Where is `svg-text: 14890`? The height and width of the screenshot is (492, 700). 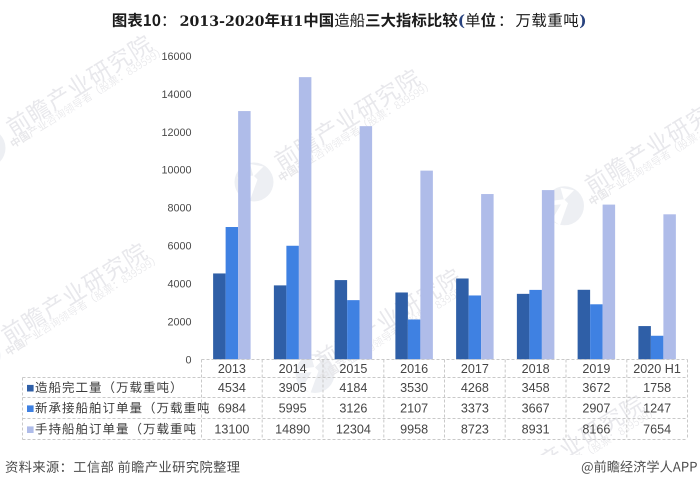
svg-text: 14890 is located at coordinates (292, 429).